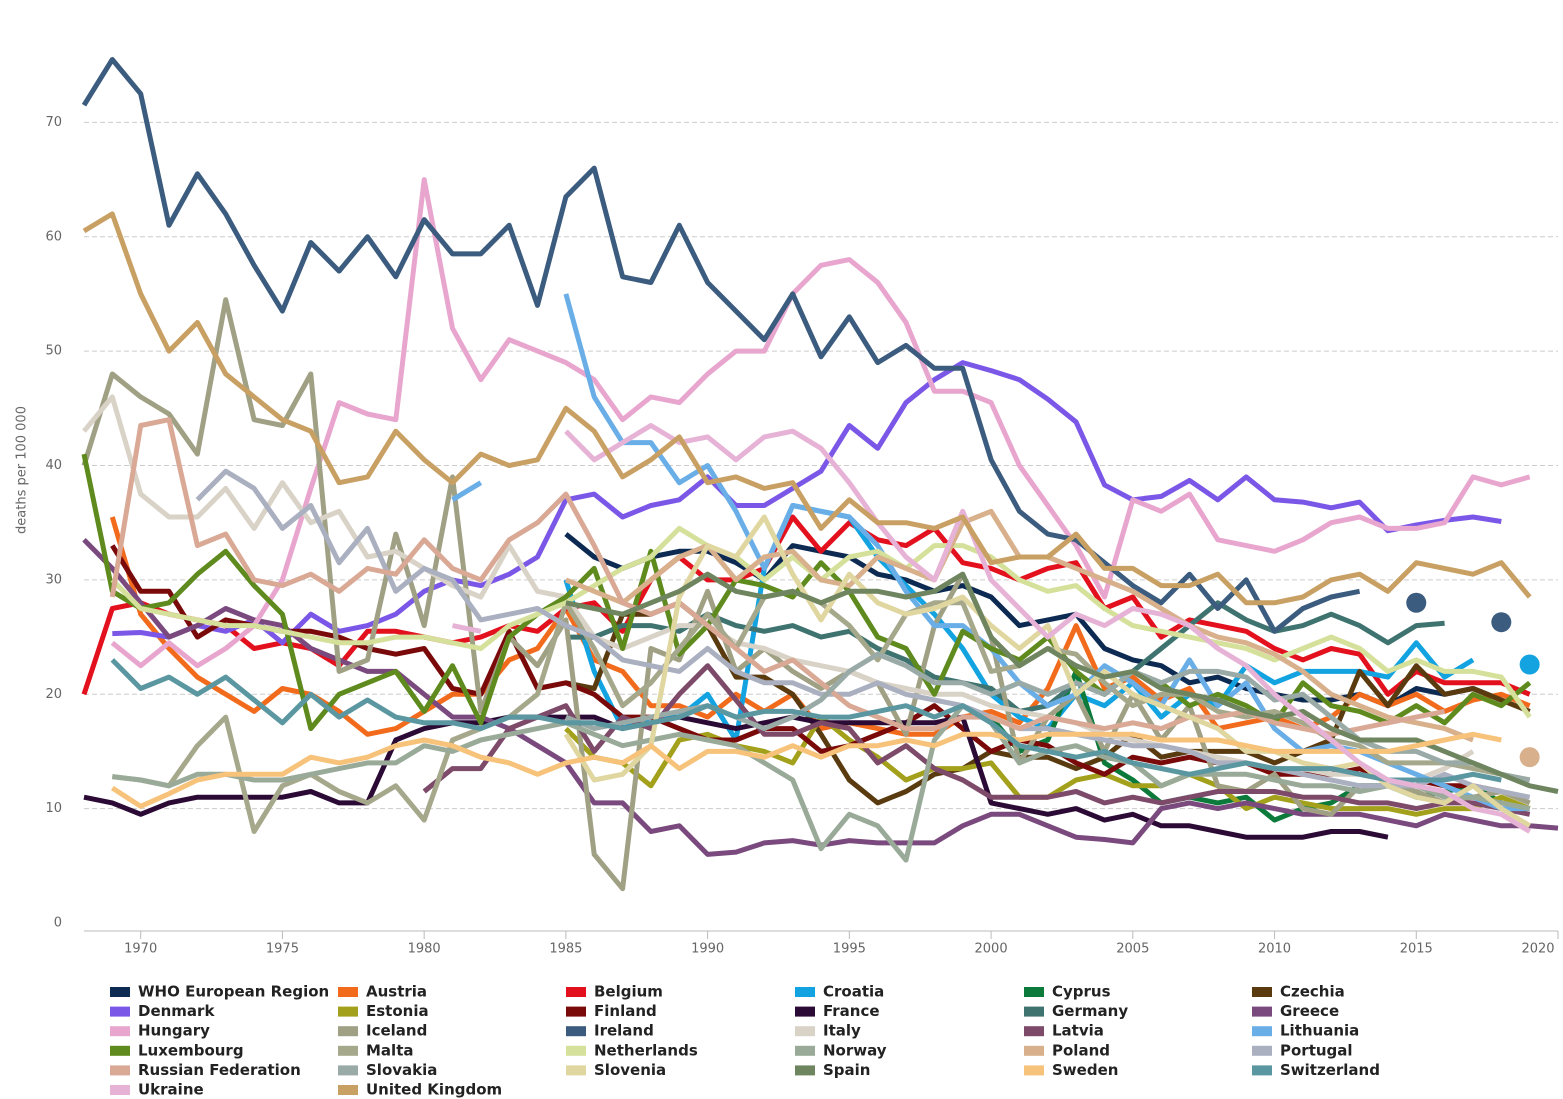  Describe the element at coordinates (1132, 949) in the screenshot. I see `x-tick-label: 2005` at that location.